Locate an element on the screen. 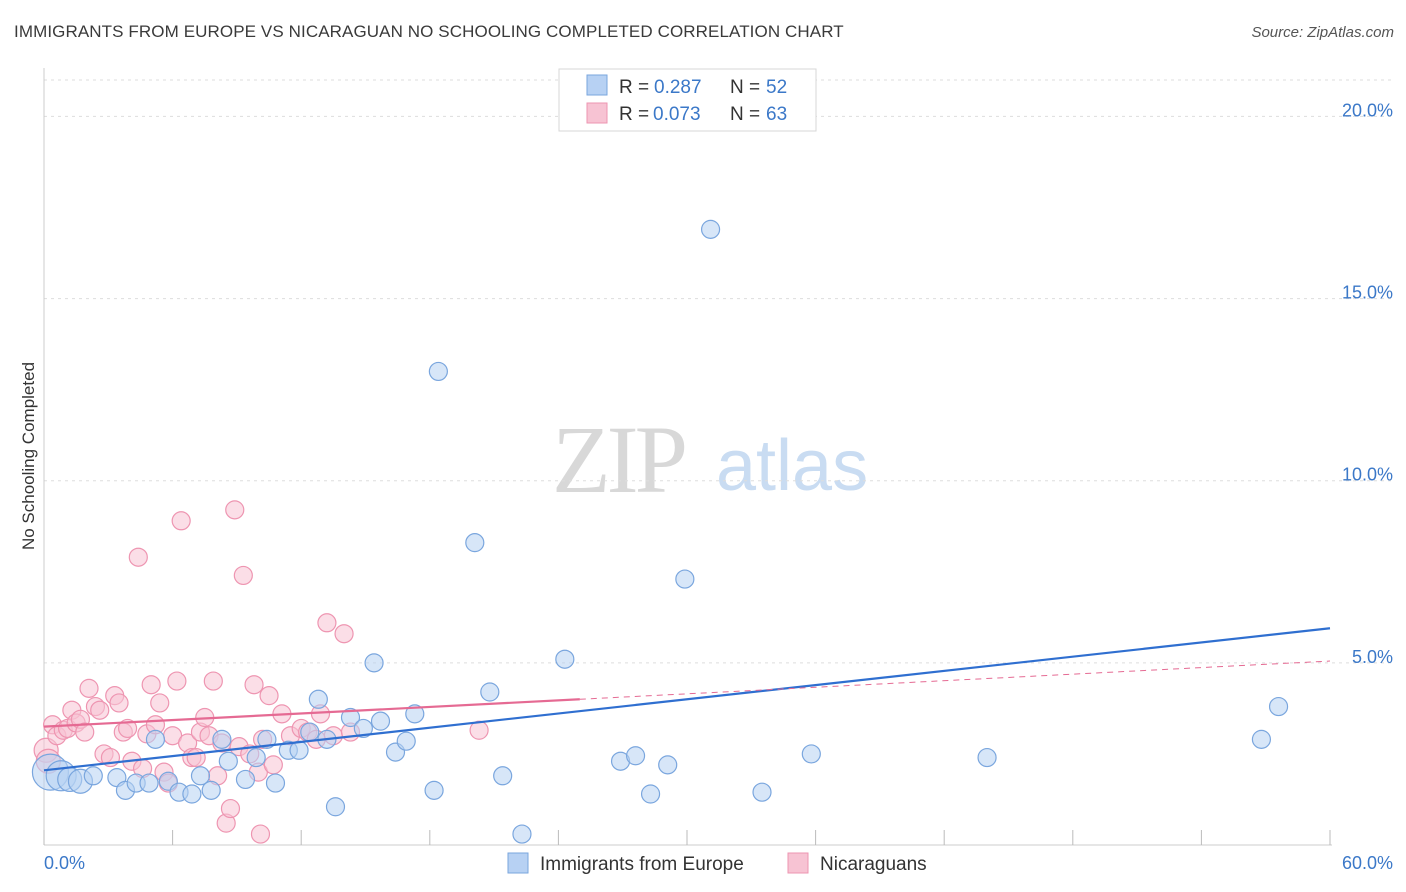 This screenshot has width=1406, height=892. y-tick-label-15: 15.0% is located at coordinates (1367, 293).